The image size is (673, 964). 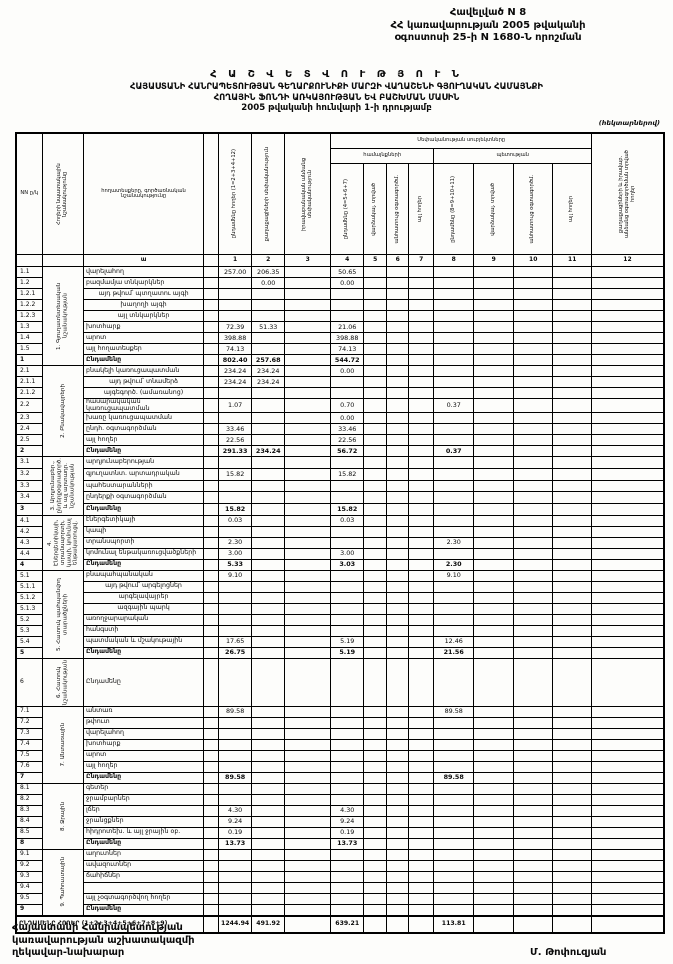 What do you see at coordinates (29, 733) in the screenshot?
I see `row-code: 7.3` at bounding box center [29, 733].